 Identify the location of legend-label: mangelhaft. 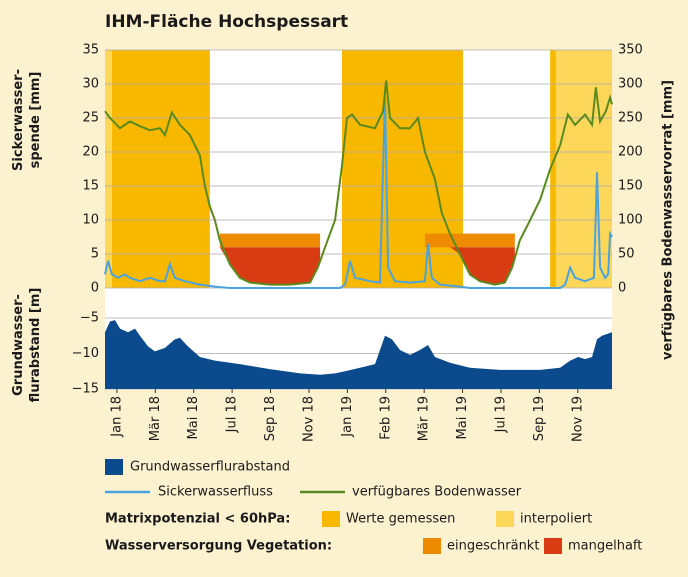
(605, 546).